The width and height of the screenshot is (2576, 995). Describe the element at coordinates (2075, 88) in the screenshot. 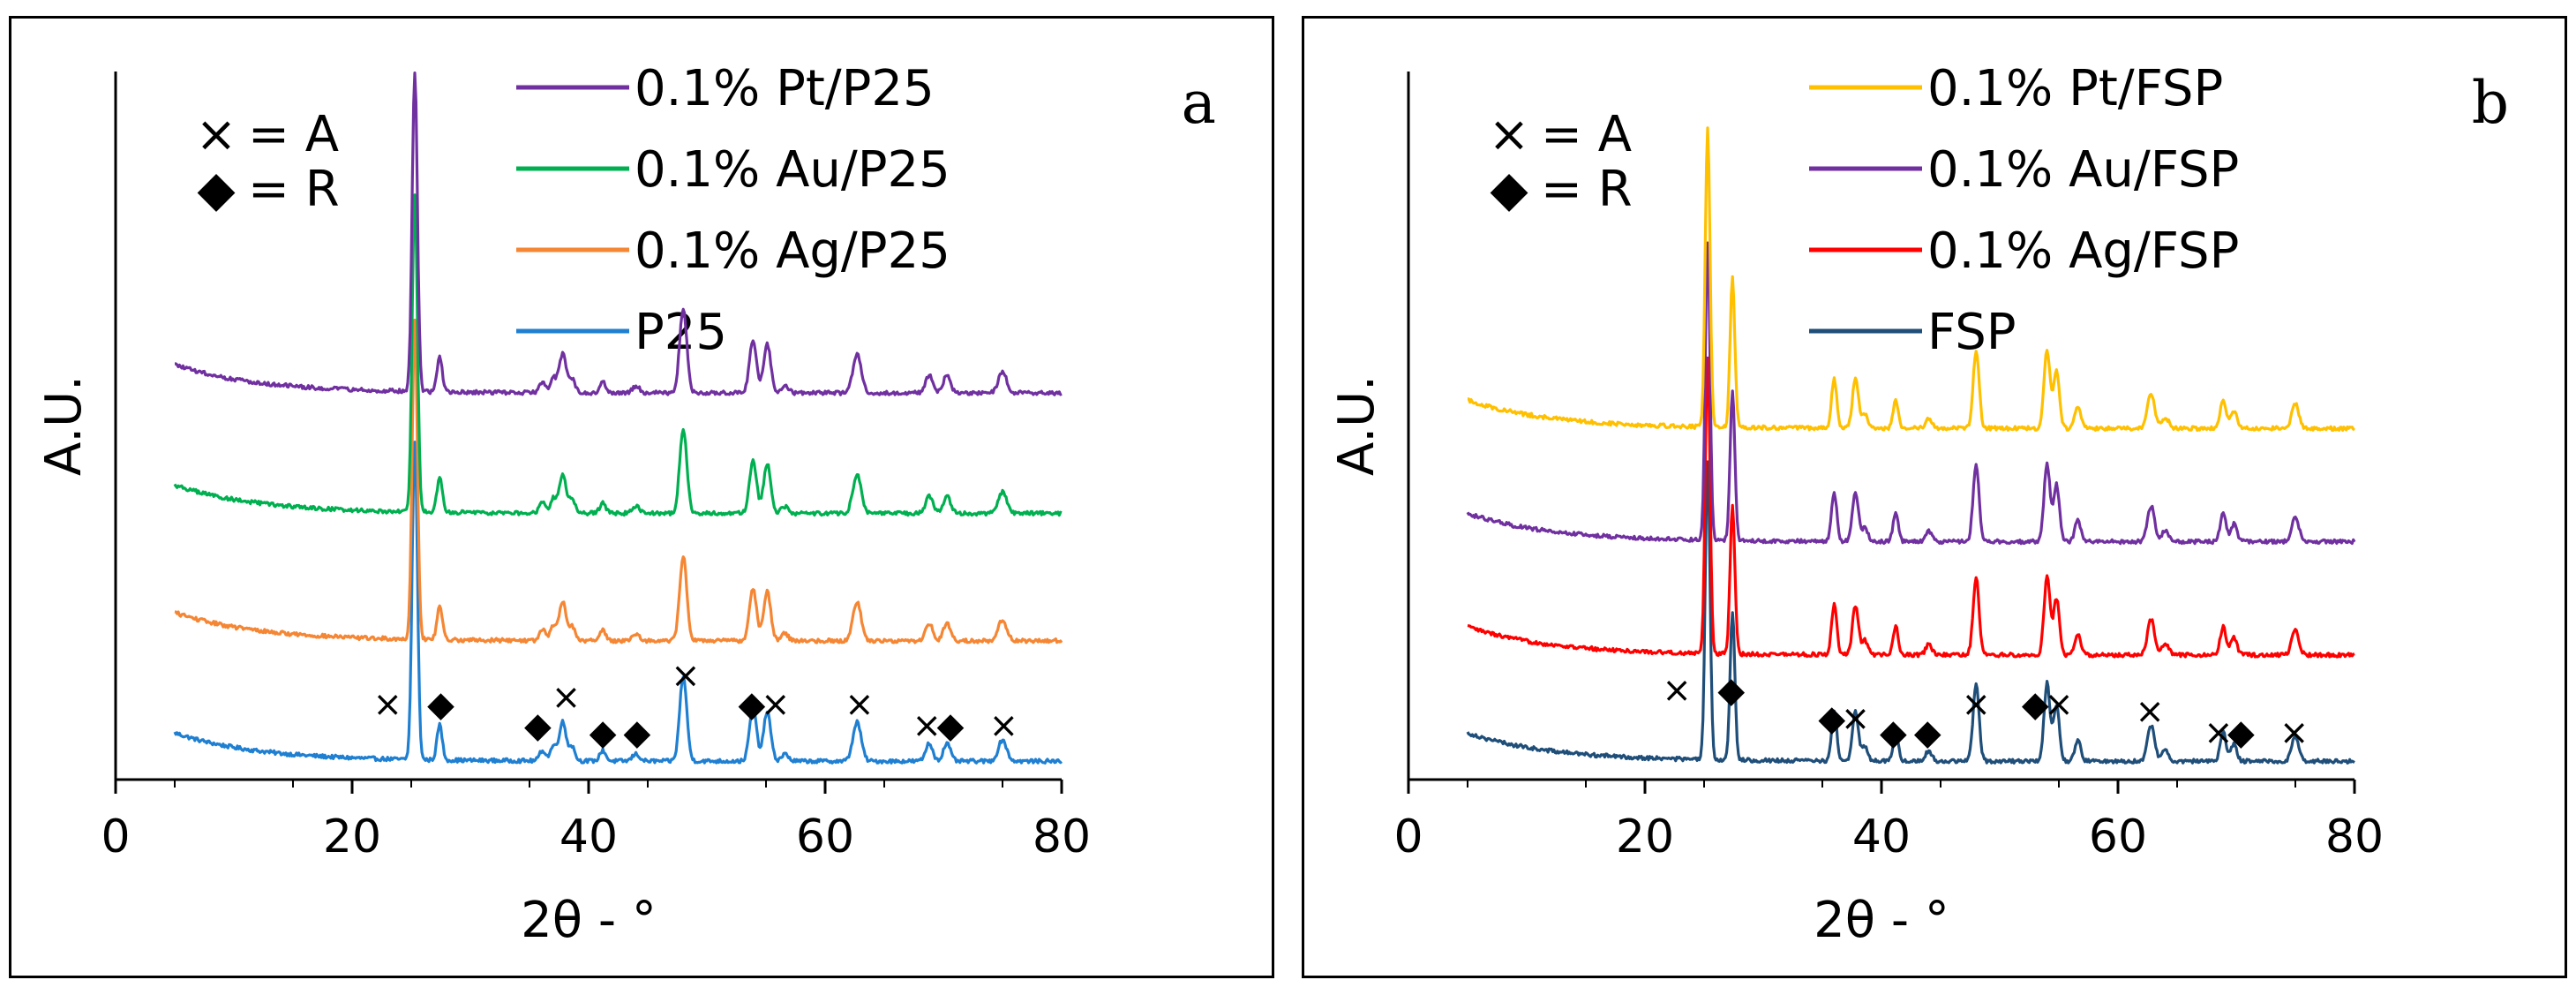

I see `legend-label: 0.1% Pt/FSP` at that location.